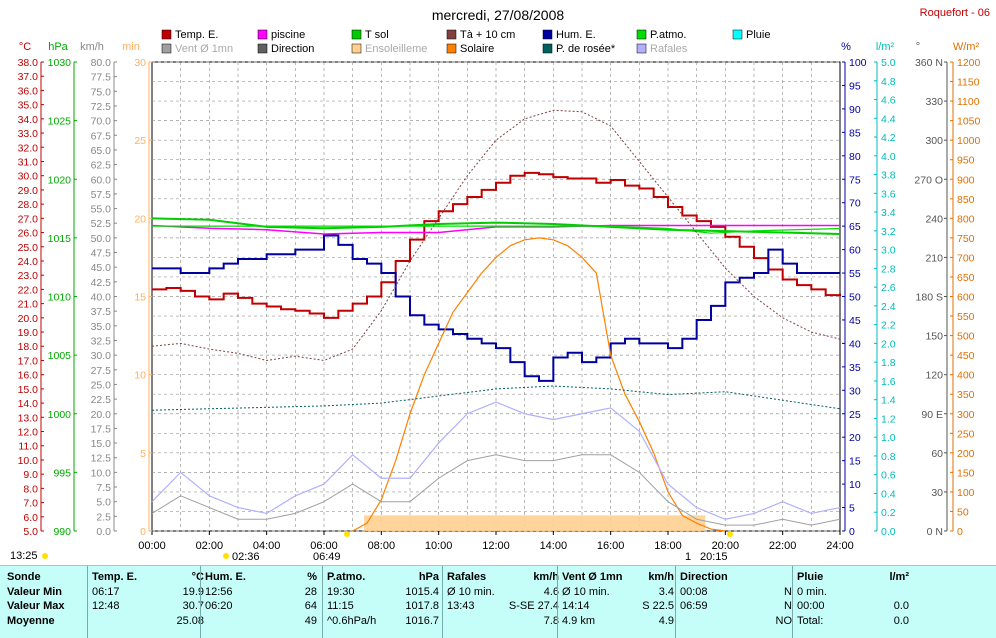  I want to click on axis-tick-label: 550, so click(966, 317).